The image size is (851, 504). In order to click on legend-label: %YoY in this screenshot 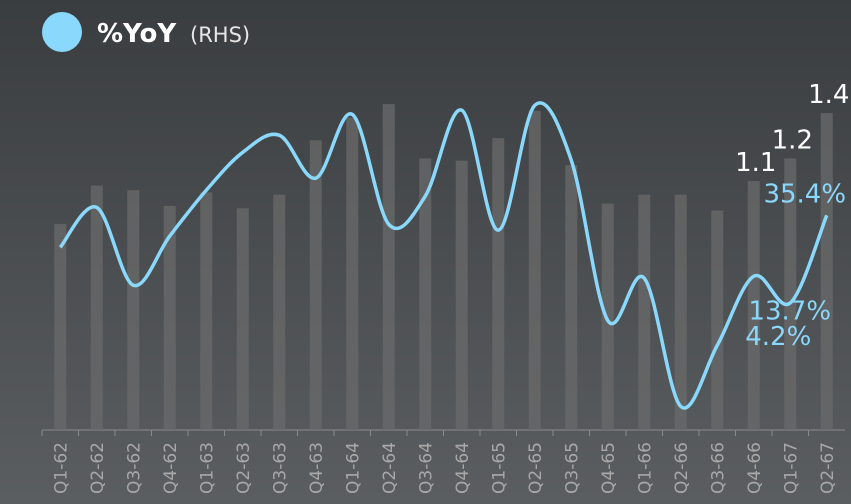, I will do `click(137, 34)`.